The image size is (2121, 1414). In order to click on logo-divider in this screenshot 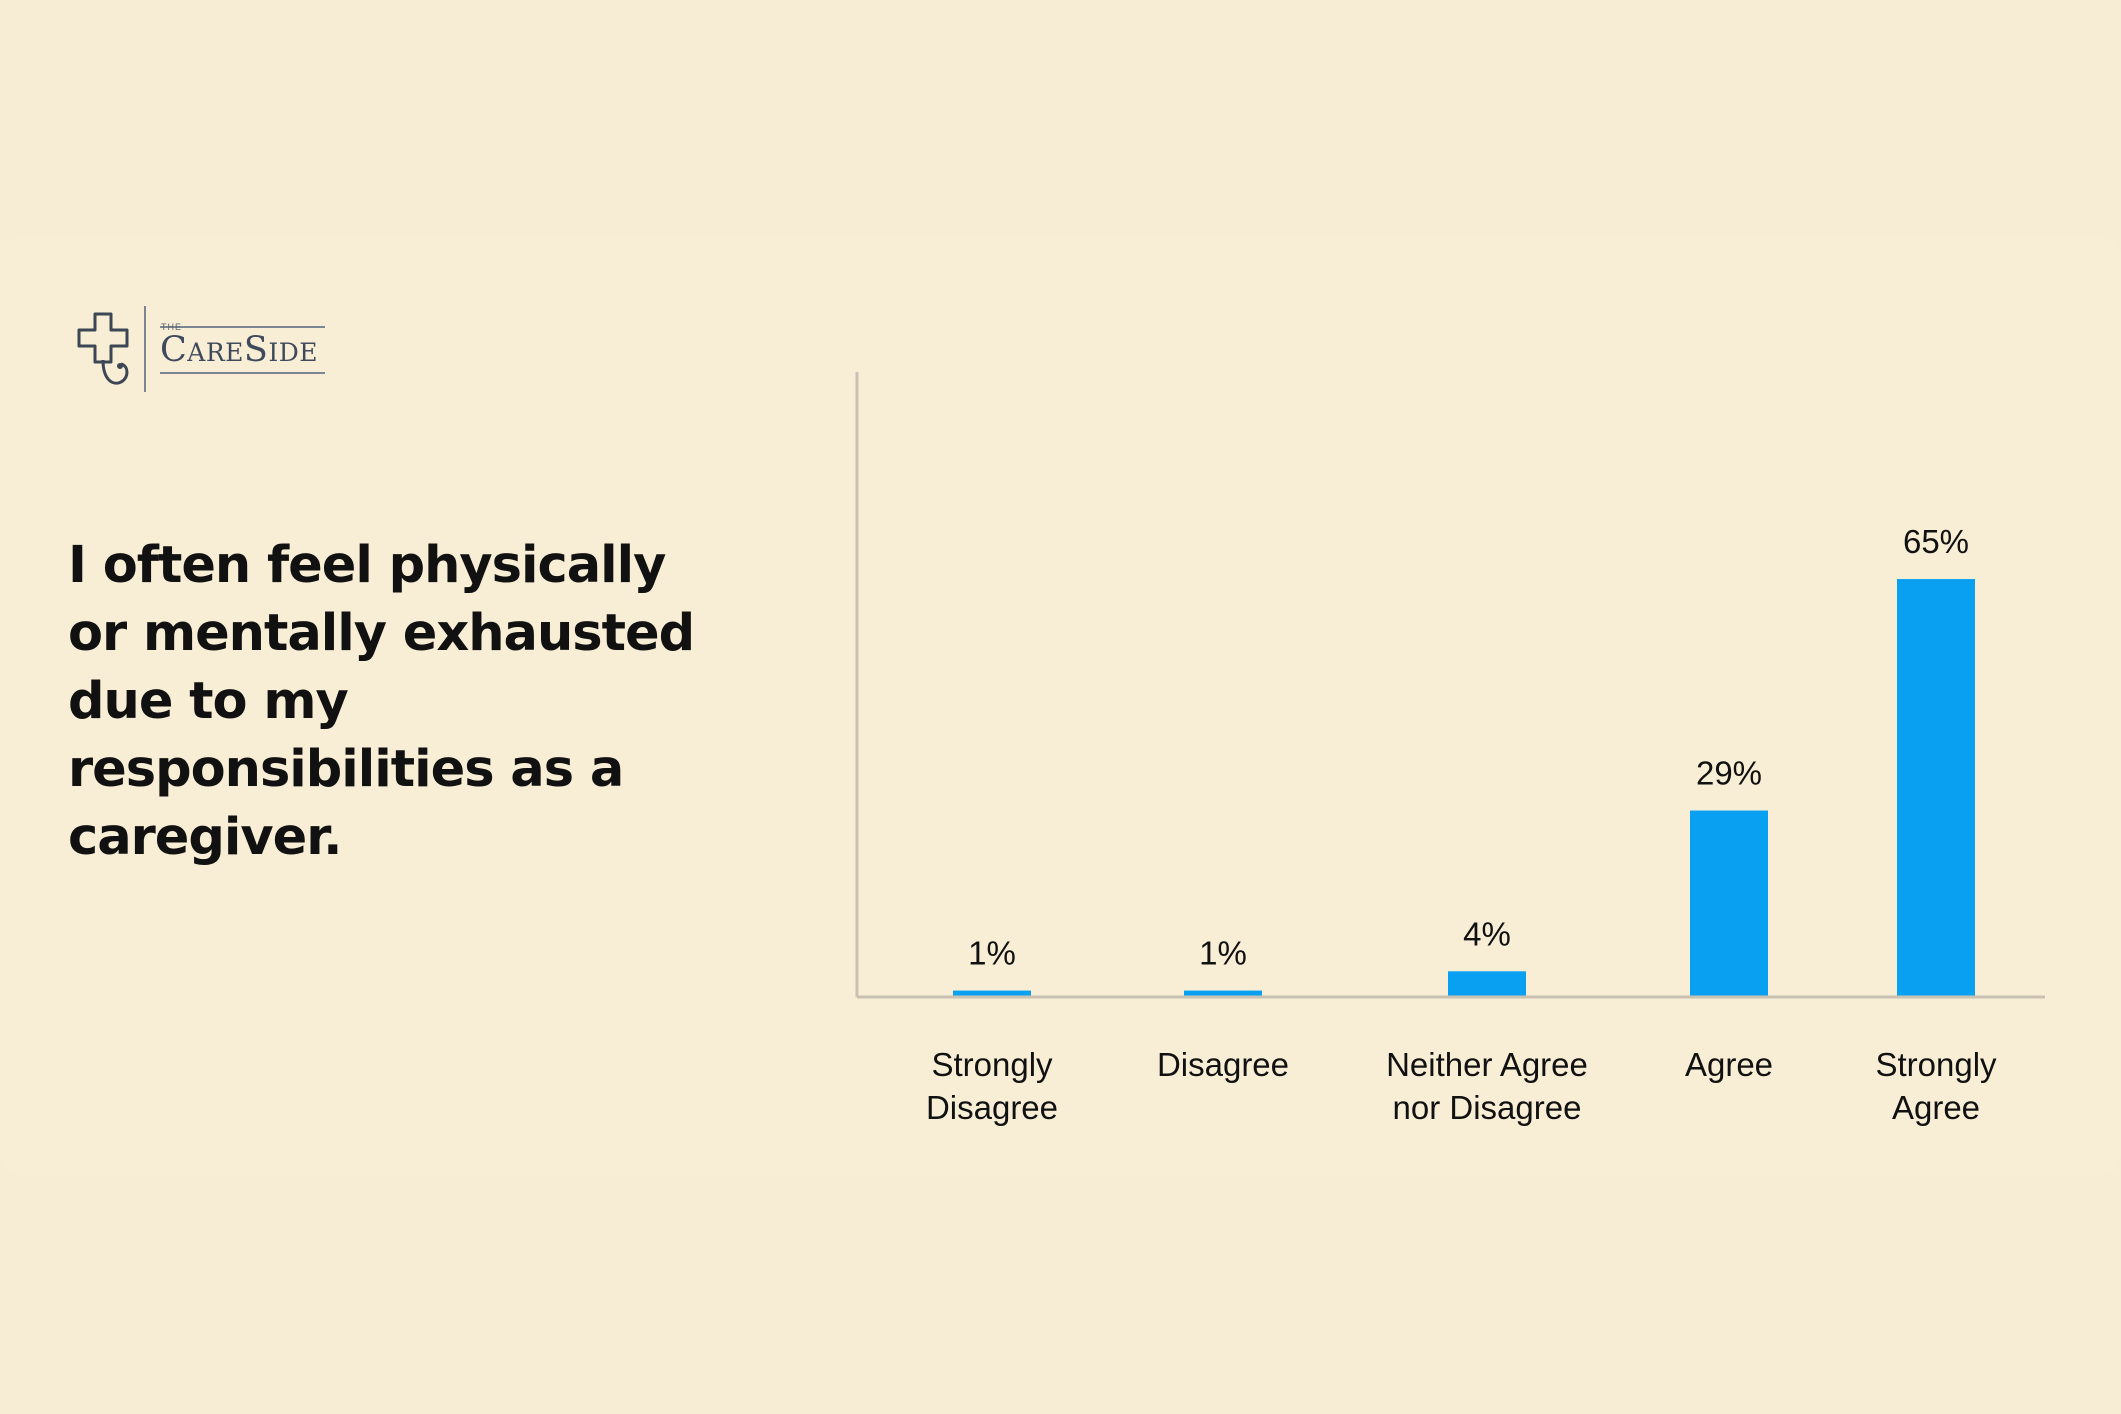, I will do `click(145, 349)`.